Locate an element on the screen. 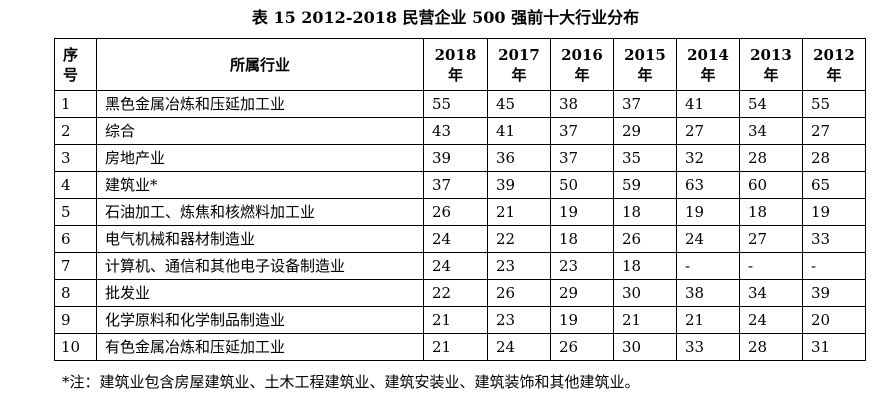 This screenshot has width=891, height=401. header-year-num: 2015 is located at coordinates (645, 54).